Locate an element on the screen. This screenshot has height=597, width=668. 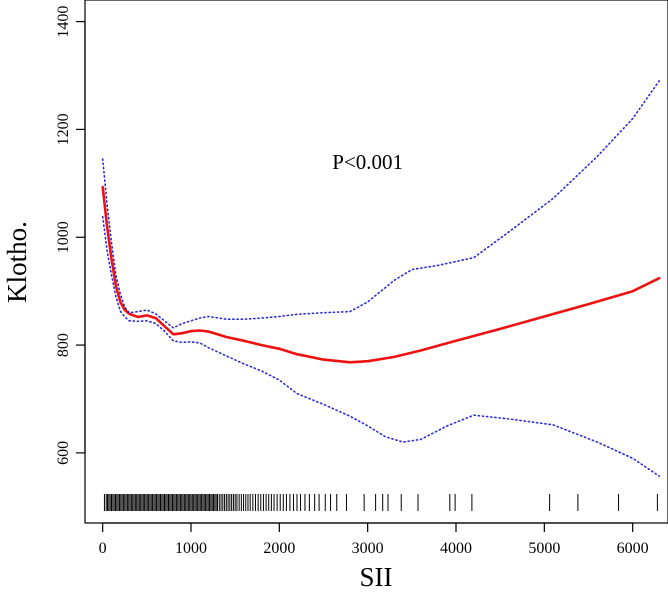
y-axis: 600 800 1000 1200 1400 is located at coordinates (70, 235).